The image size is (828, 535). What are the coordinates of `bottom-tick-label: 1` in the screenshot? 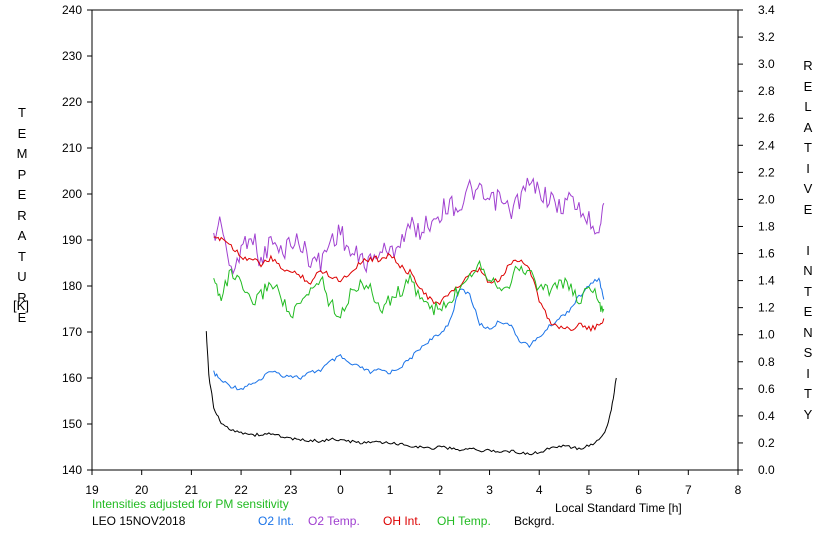 It's located at (390, 490).